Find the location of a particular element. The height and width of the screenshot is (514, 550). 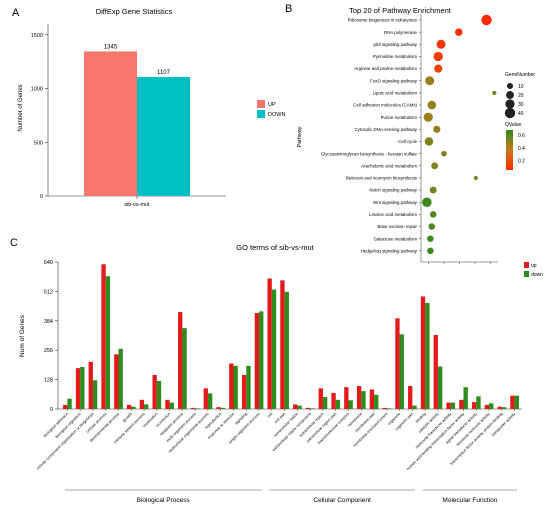

chart-c-bar-down-transcription-factor-activity-protein-binding is located at coordinates (504, 408).